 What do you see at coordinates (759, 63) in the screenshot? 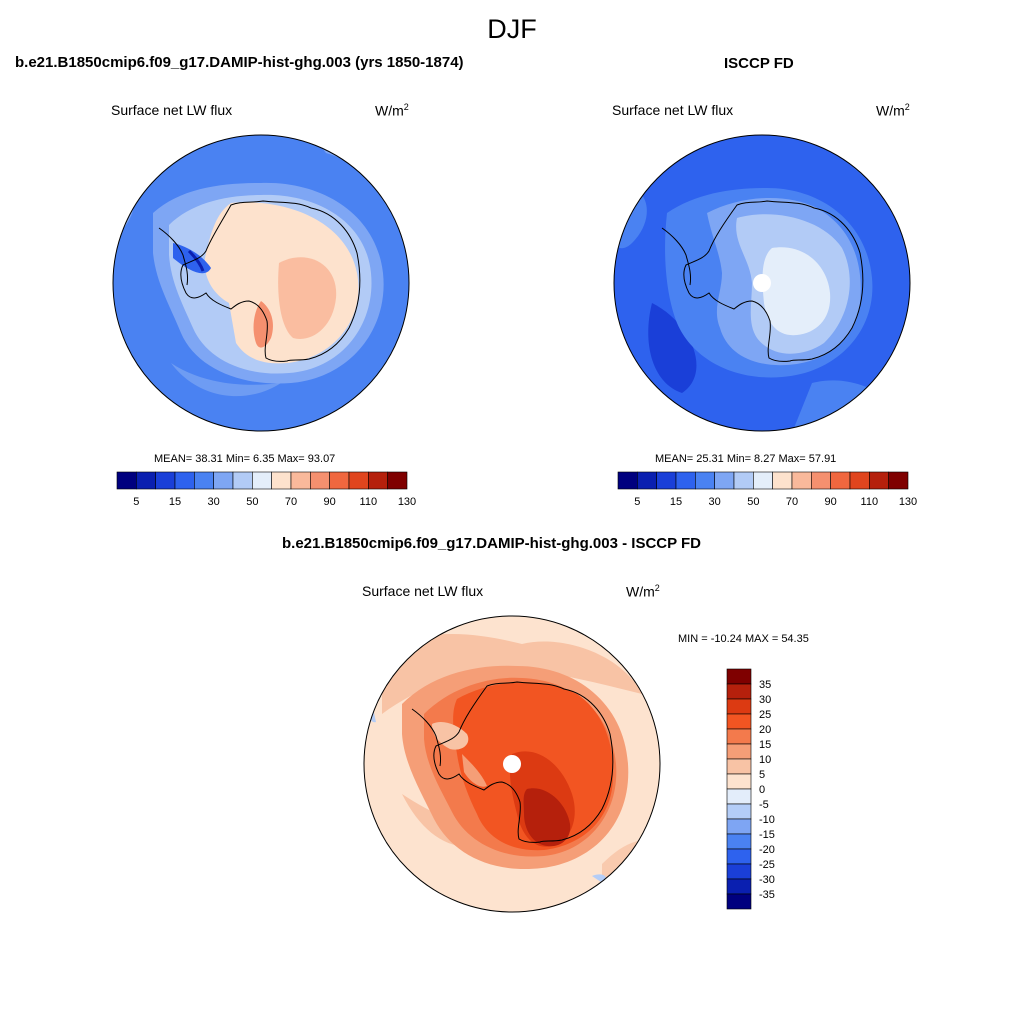
I see `panel-2-title: ISCCP FD` at bounding box center [759, 63].